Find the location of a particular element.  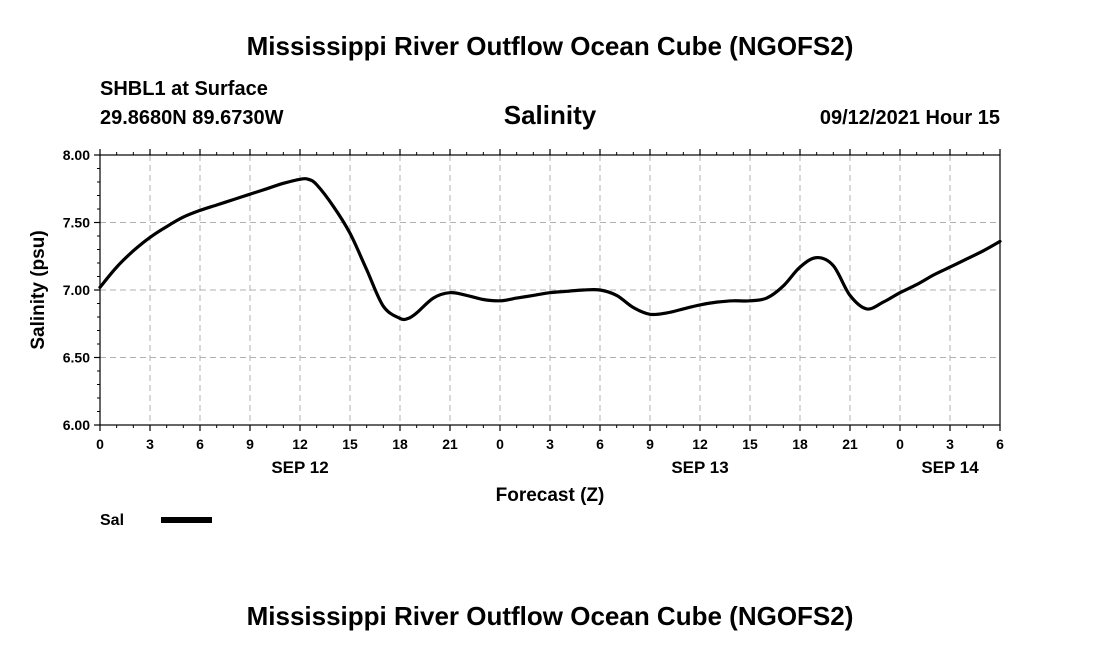

y-tick-label: 6.00 is located at coordinates (76, 425).